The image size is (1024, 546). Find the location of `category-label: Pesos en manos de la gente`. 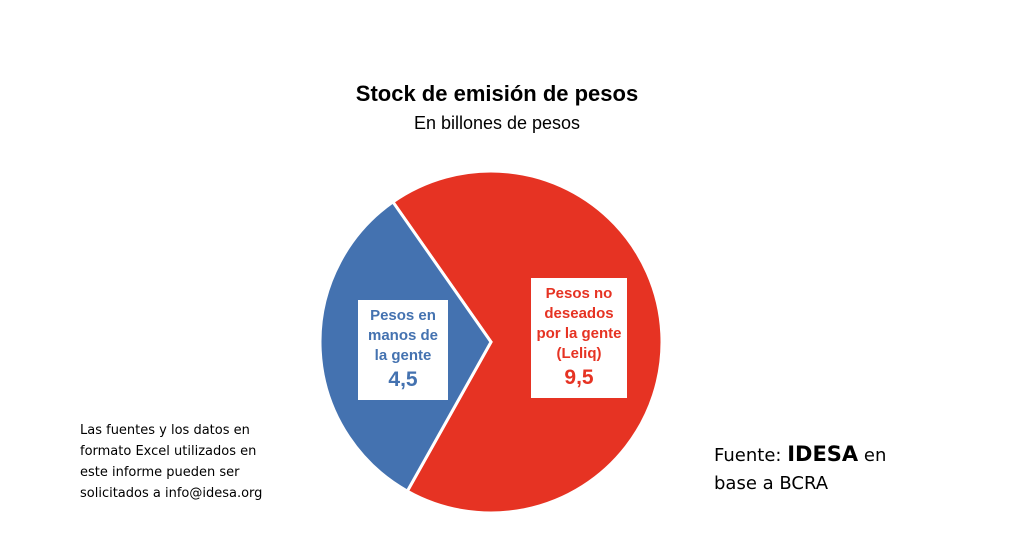

category-label: Pesos en manos de la gente is located at coordinates (403, 335).